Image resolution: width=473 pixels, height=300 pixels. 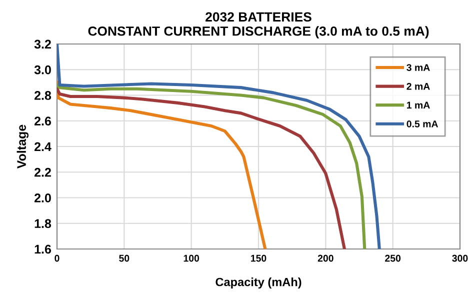 I want to click on legend-label: 0.5 mA, so click(x=422, y=124).